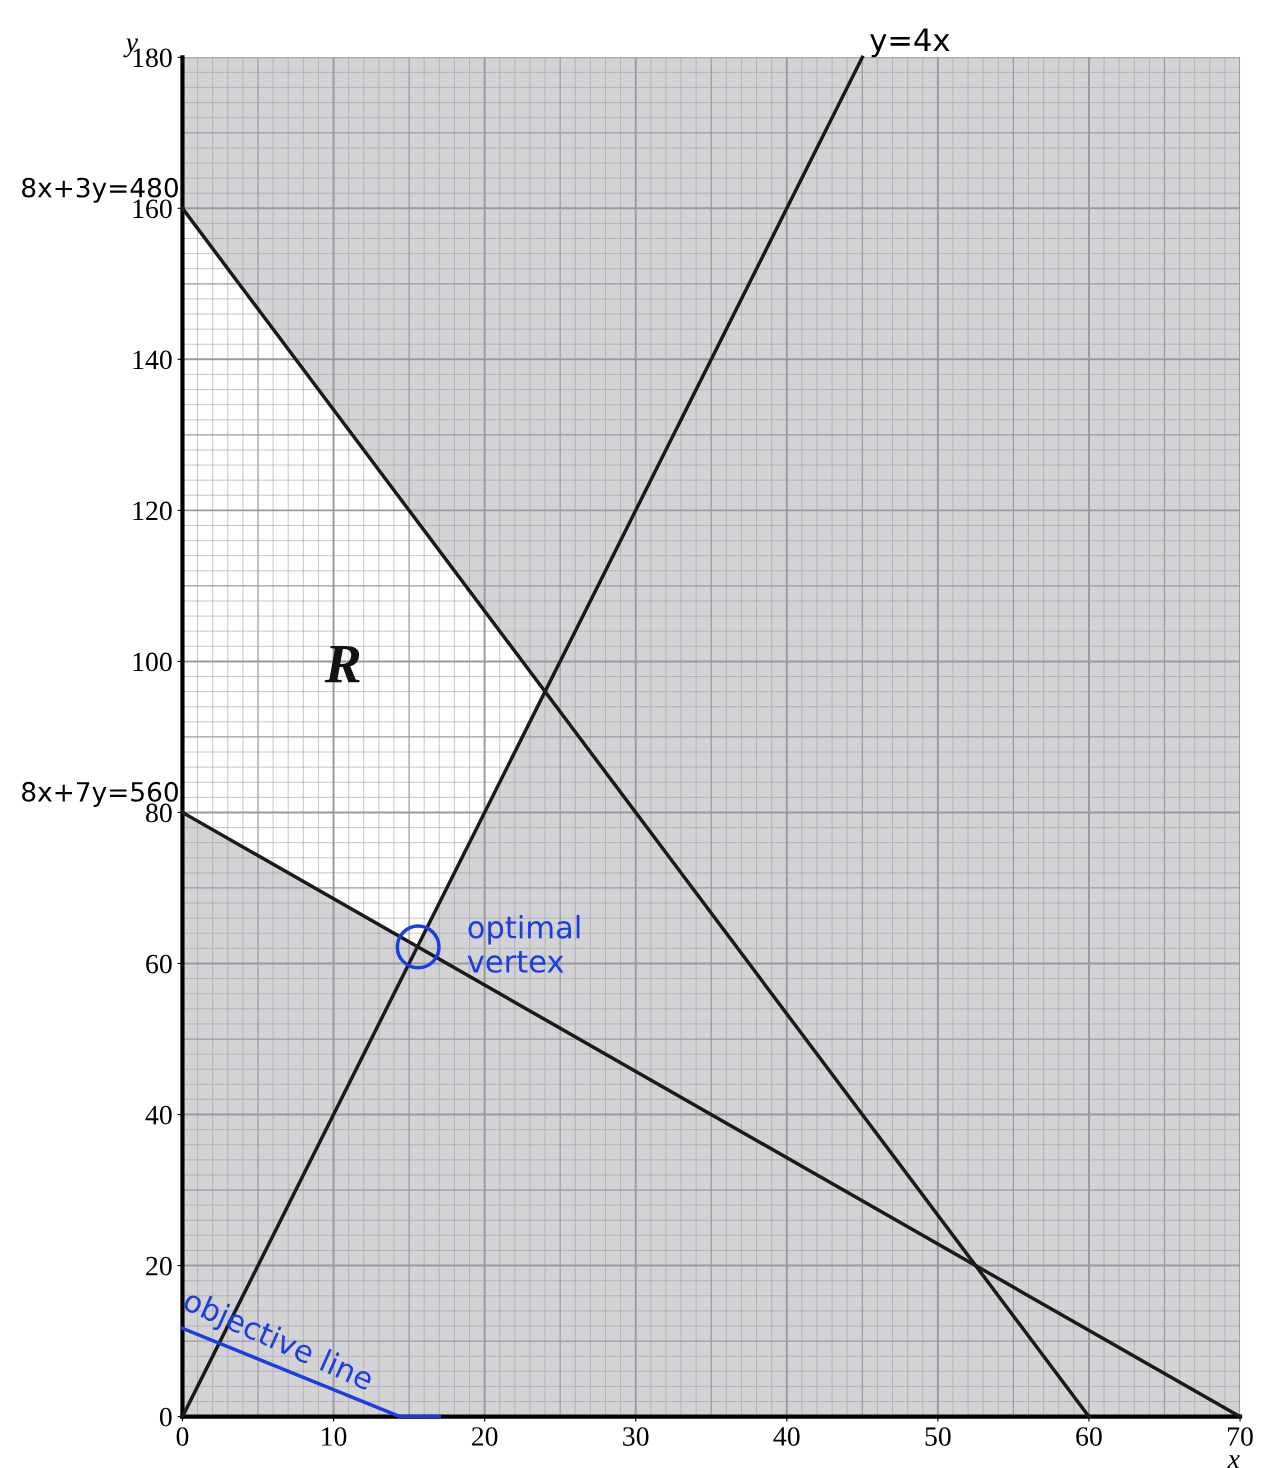  I want to click on x-tick-label: 20, so click(484, 1436).